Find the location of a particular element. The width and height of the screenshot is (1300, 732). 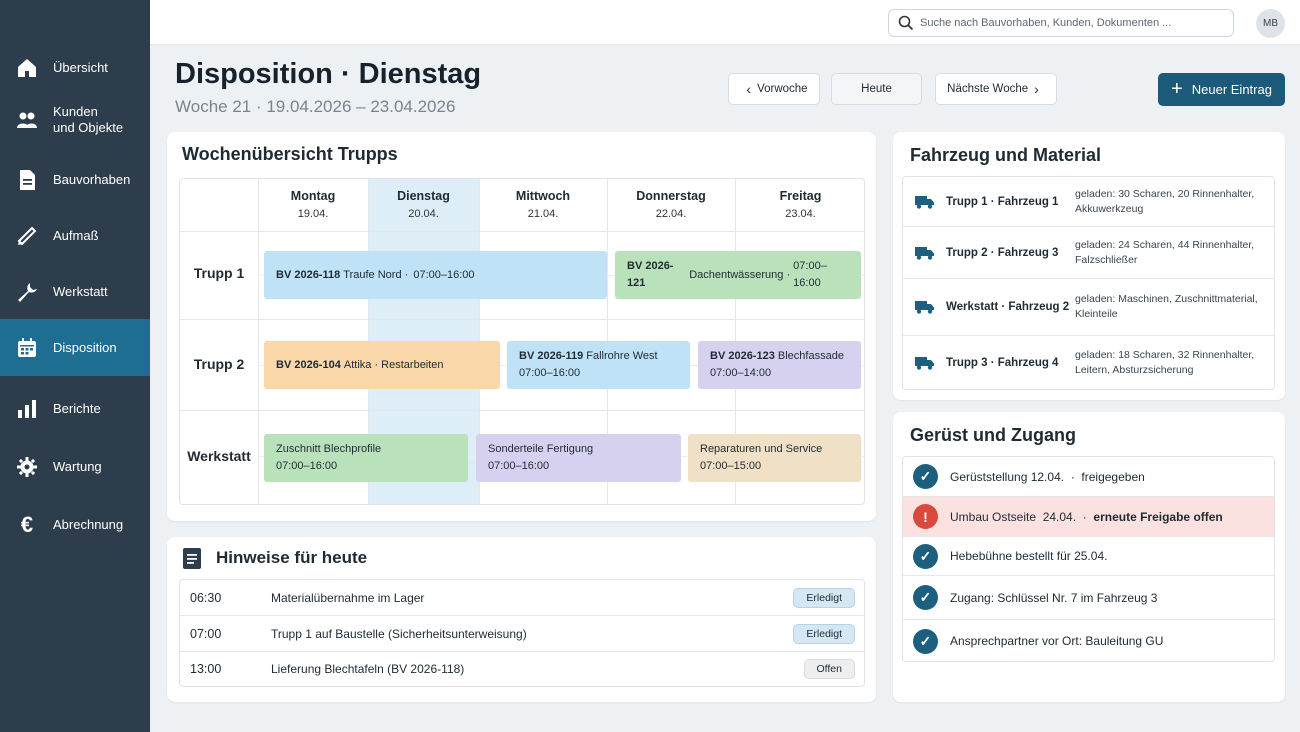

entry-code: BV 2026-104 is located at coordinates (308, 364).